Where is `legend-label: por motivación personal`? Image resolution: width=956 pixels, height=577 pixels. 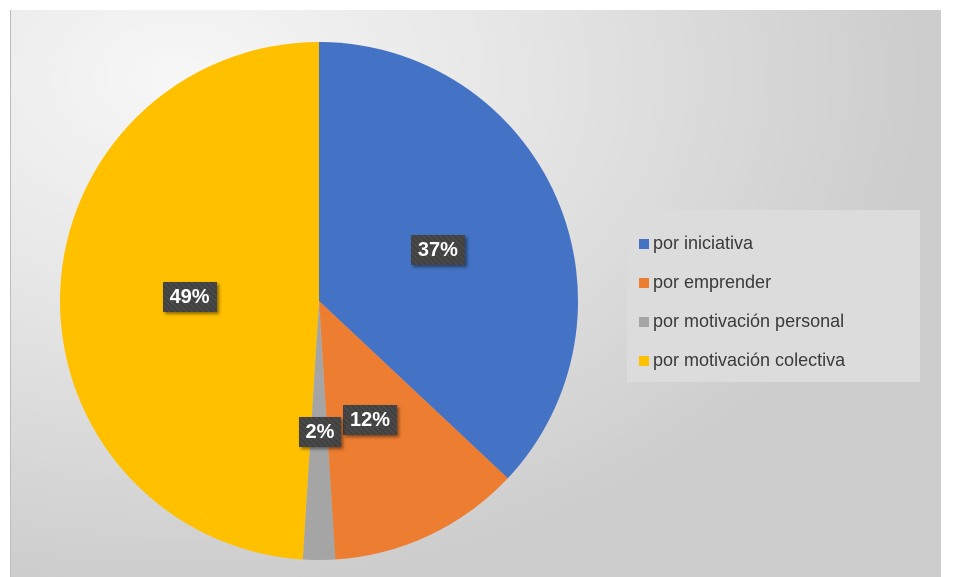 legend-label: por motivación personal is located at coordinates (749, 321).